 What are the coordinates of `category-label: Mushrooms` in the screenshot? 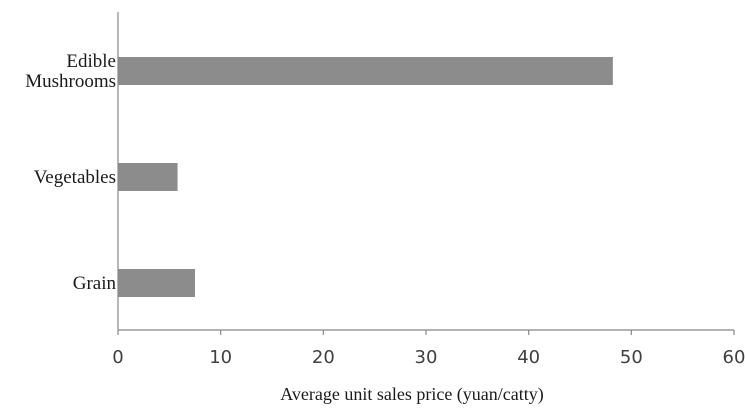 It's located at (70, 81).